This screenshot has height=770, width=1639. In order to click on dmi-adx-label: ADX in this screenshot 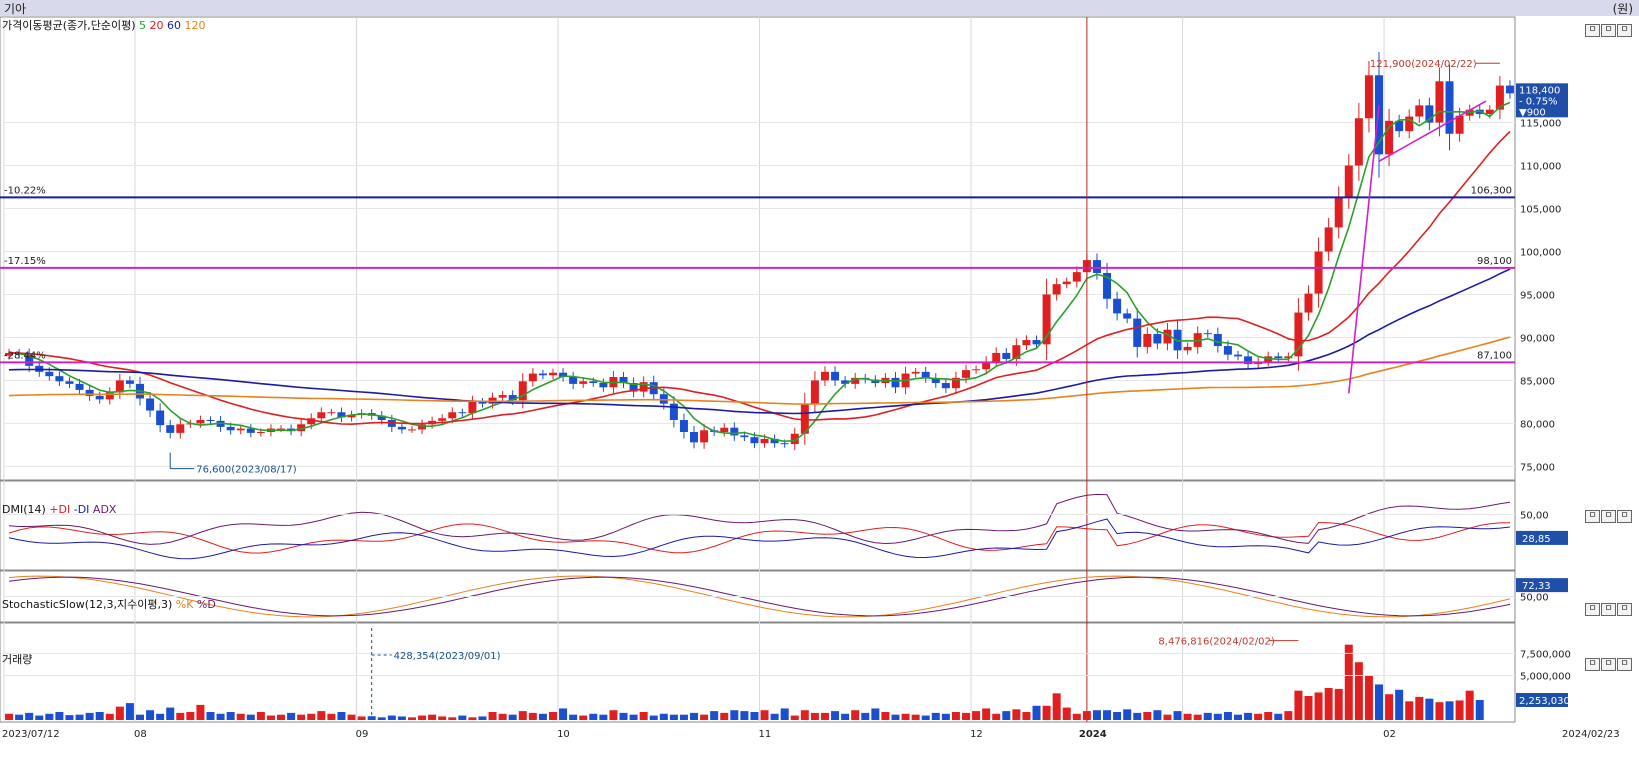, I will do `click(104, 509)`.